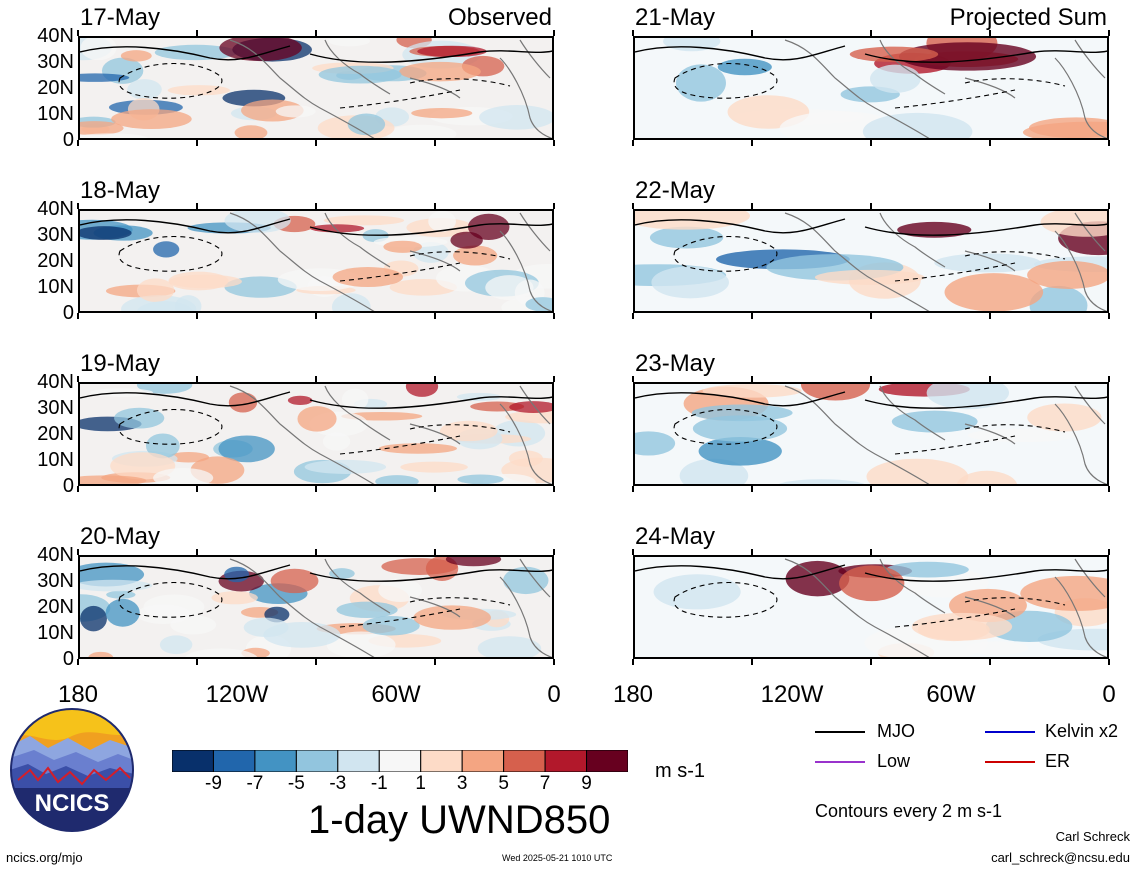  I want to click on ncics-logo-graphic, so click(72, 770).